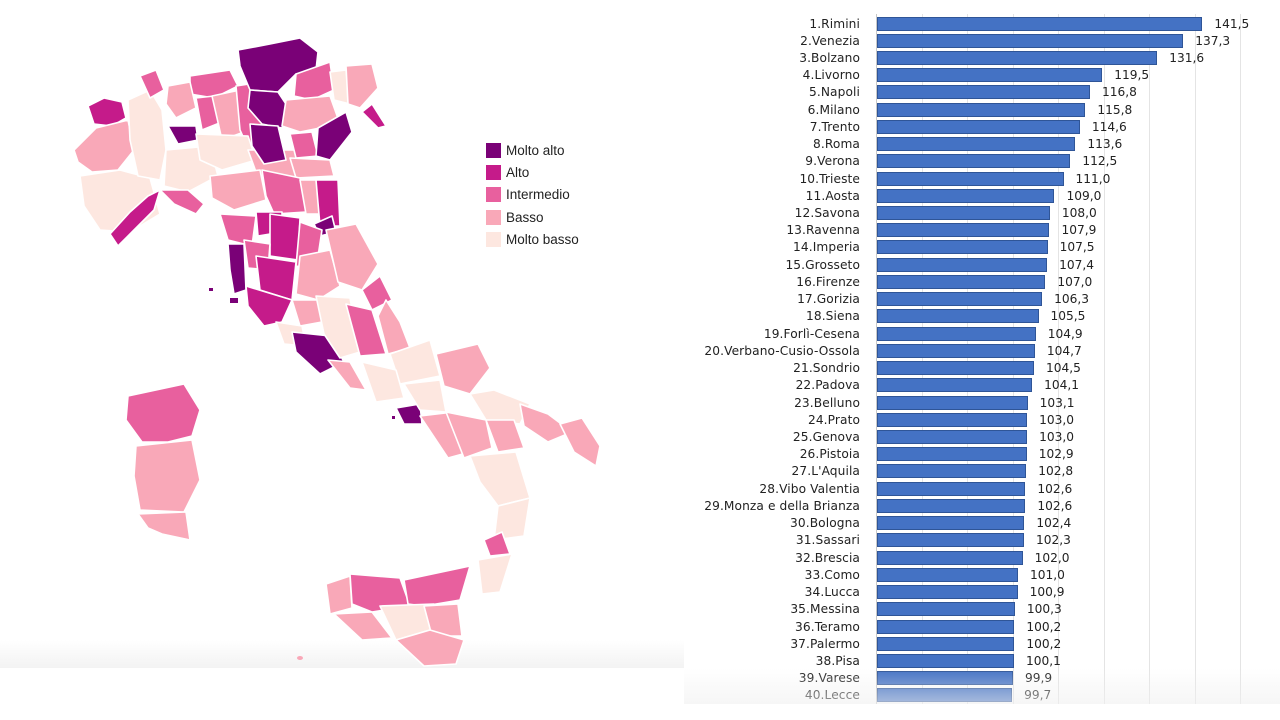 The height and width of the screenshot is (720, 1280). I want to click on bar-row: 18.Siena 105,5, so click(640, 317).